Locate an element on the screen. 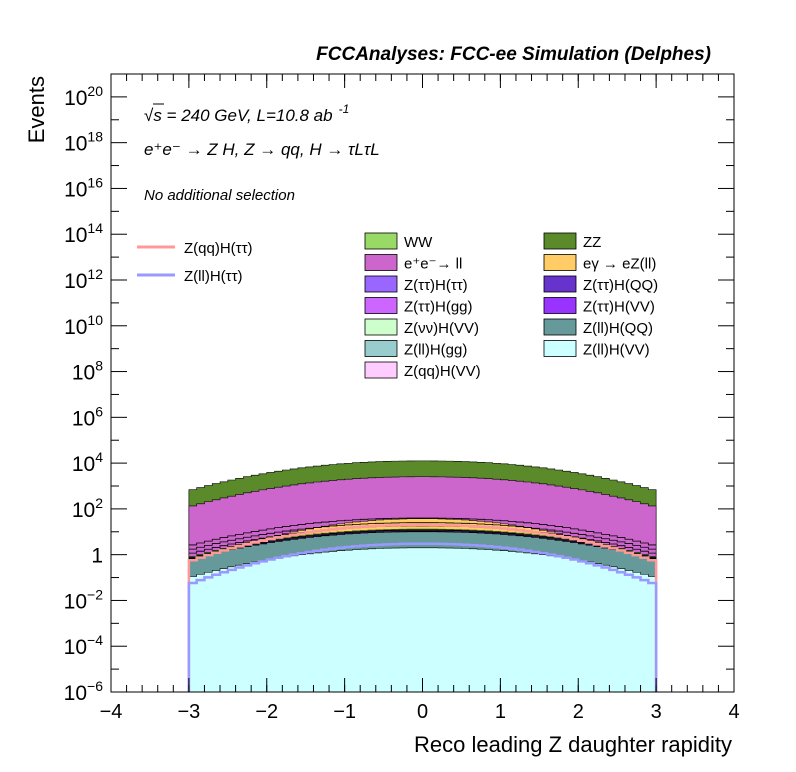 Image resolution: width=796 pixels, height=772 pixels. y-tick-label: 1 is located at coordinates (97, 556).